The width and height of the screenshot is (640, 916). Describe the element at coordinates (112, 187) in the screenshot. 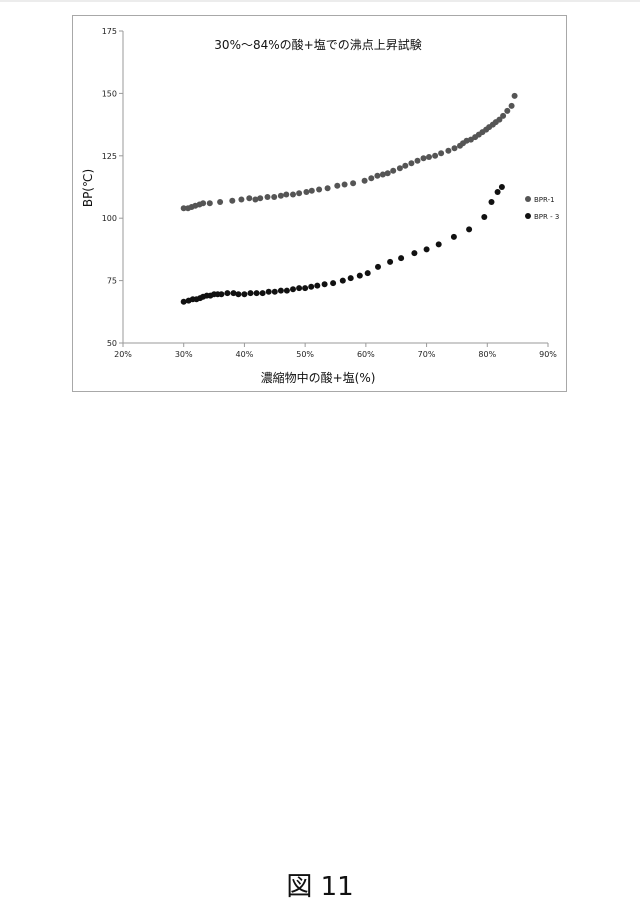

I see `y-axis-ticks: 50 75 100 125 150 175` at that location.